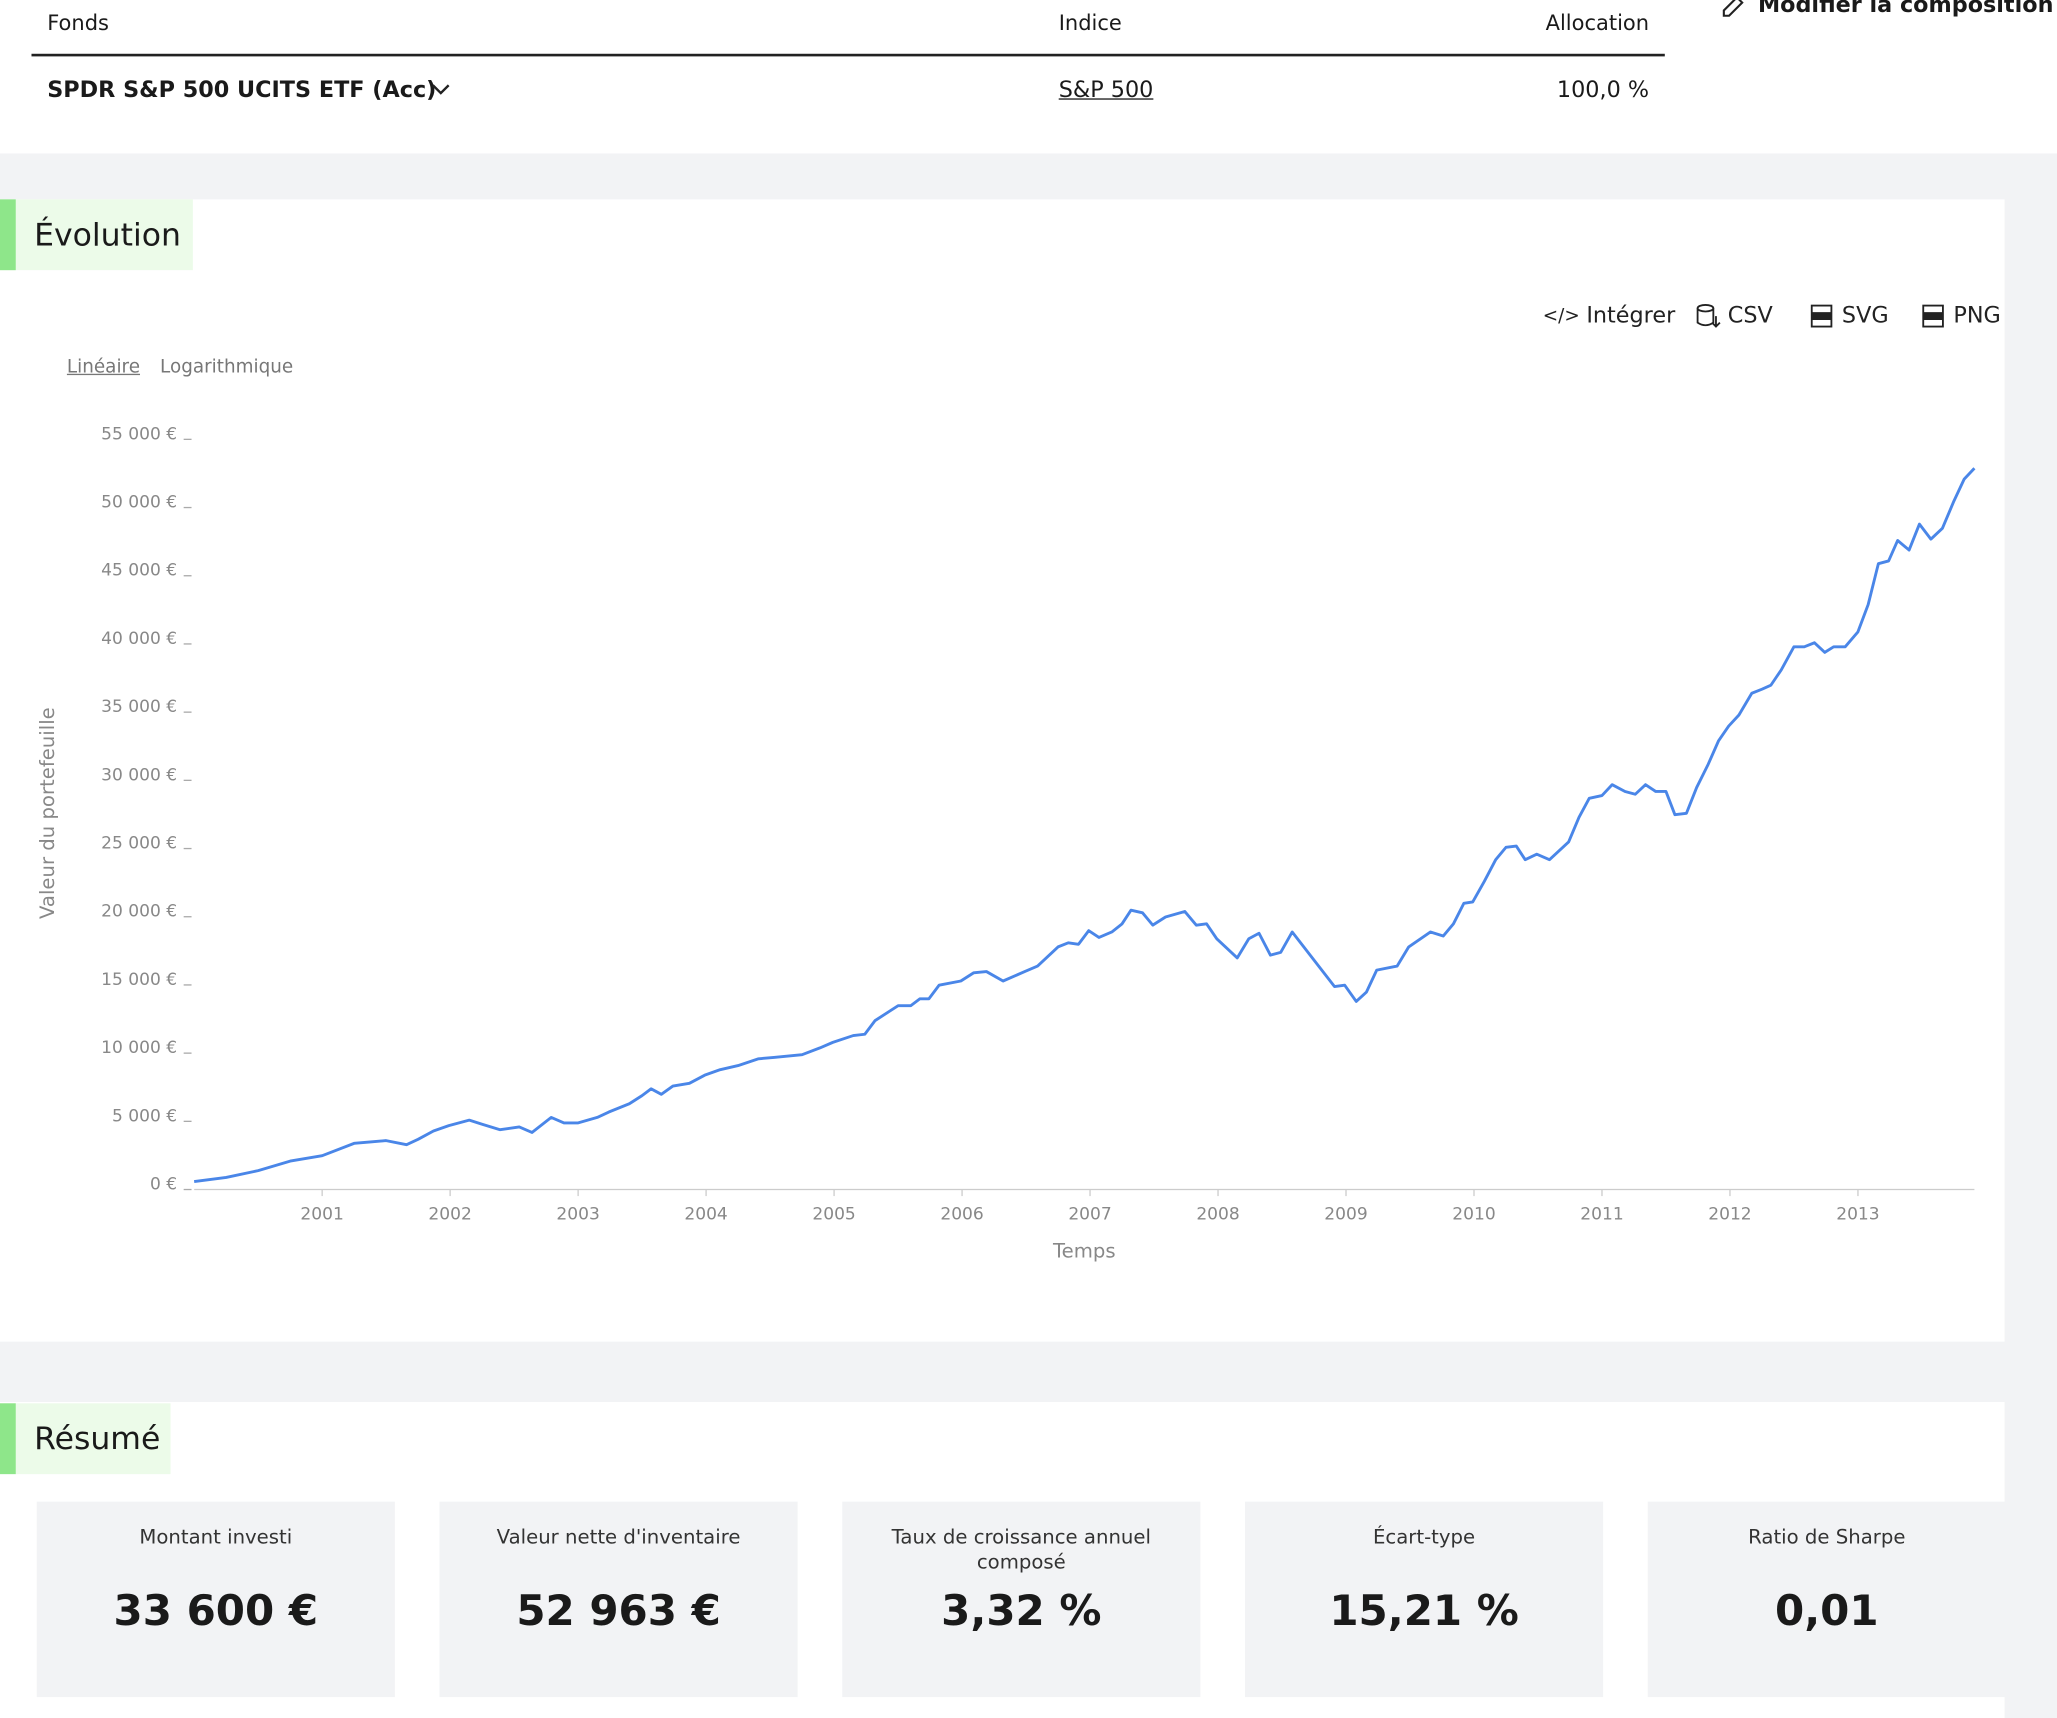 This screenshot has width=2057, height=1718. What do you see at coordinates (618, 1537) in the screenshot?
I see `card-label: Valeur nette d'inventaire` at bounding box center [618, 1537].